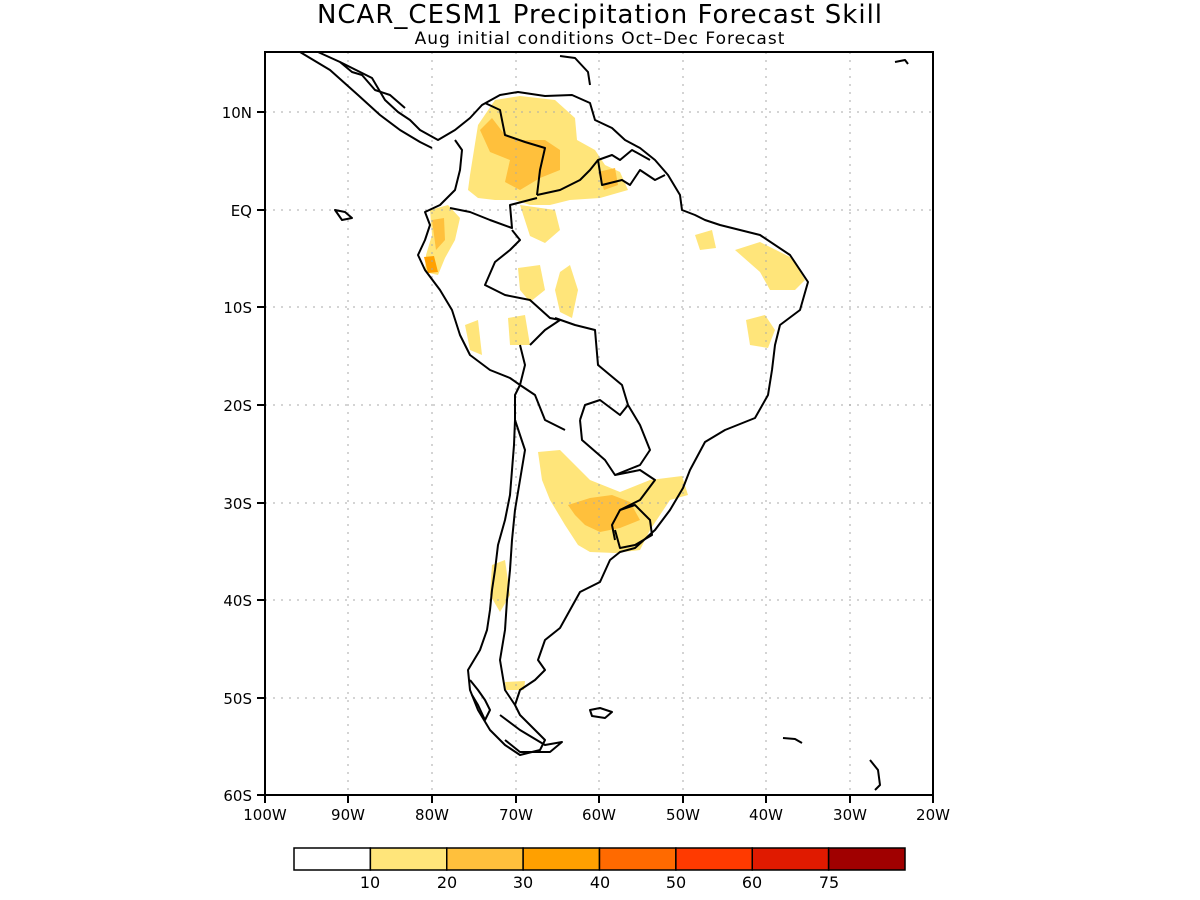  I want to click on border-uruguay, so click(633, 526).